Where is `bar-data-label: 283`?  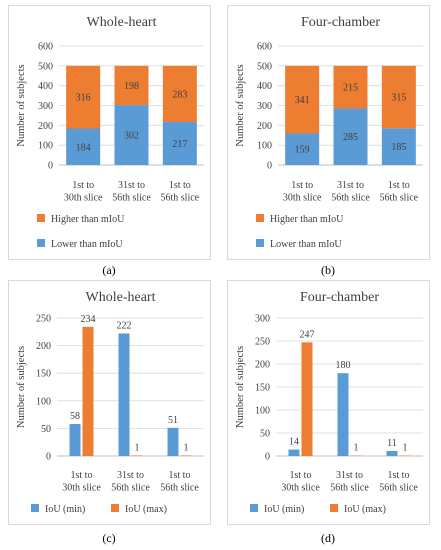 bar-data-label: 283 is located at coordinates (179, 94).